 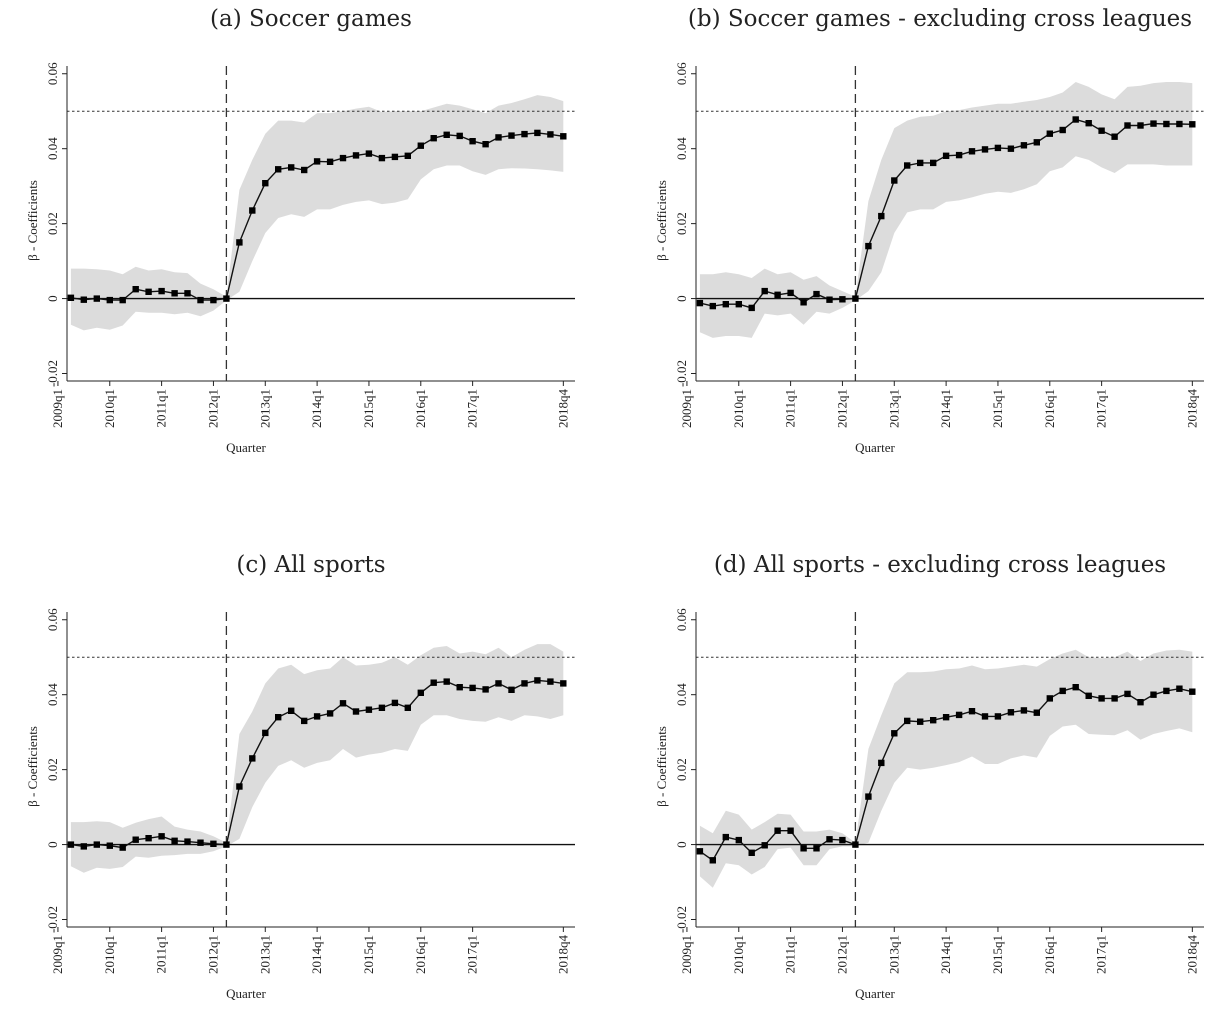 I want to click on x-tick-label: 2013q1, so click(x=264, y=954).